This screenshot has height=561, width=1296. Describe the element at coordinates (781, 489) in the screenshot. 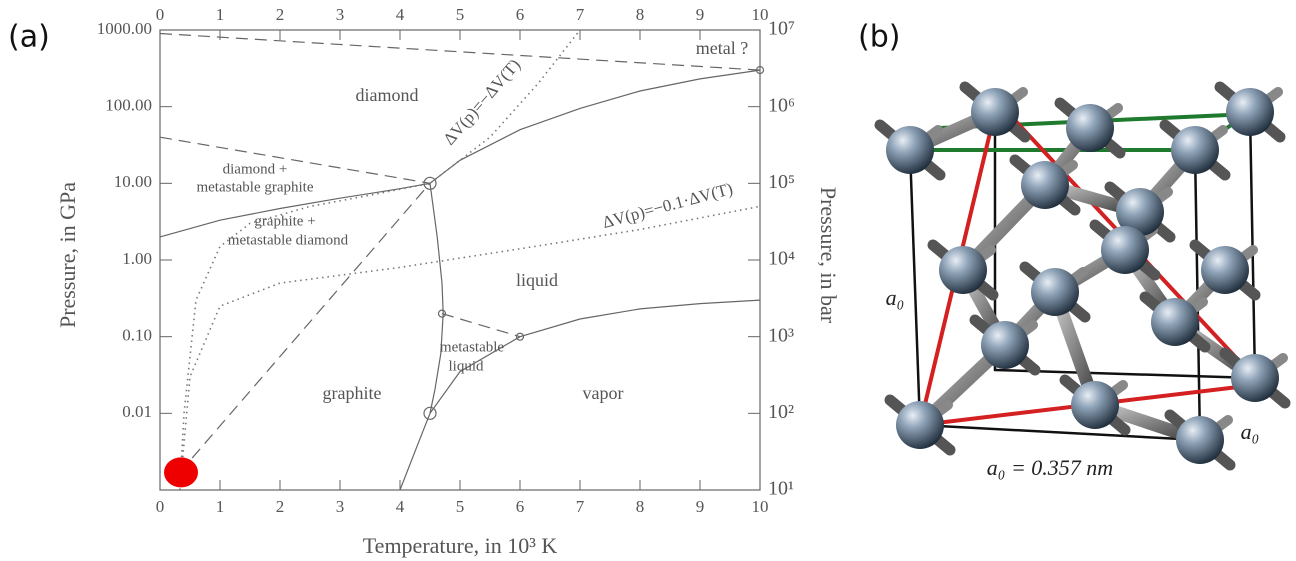

I see `y2-tick-label: 10¹` at that location.